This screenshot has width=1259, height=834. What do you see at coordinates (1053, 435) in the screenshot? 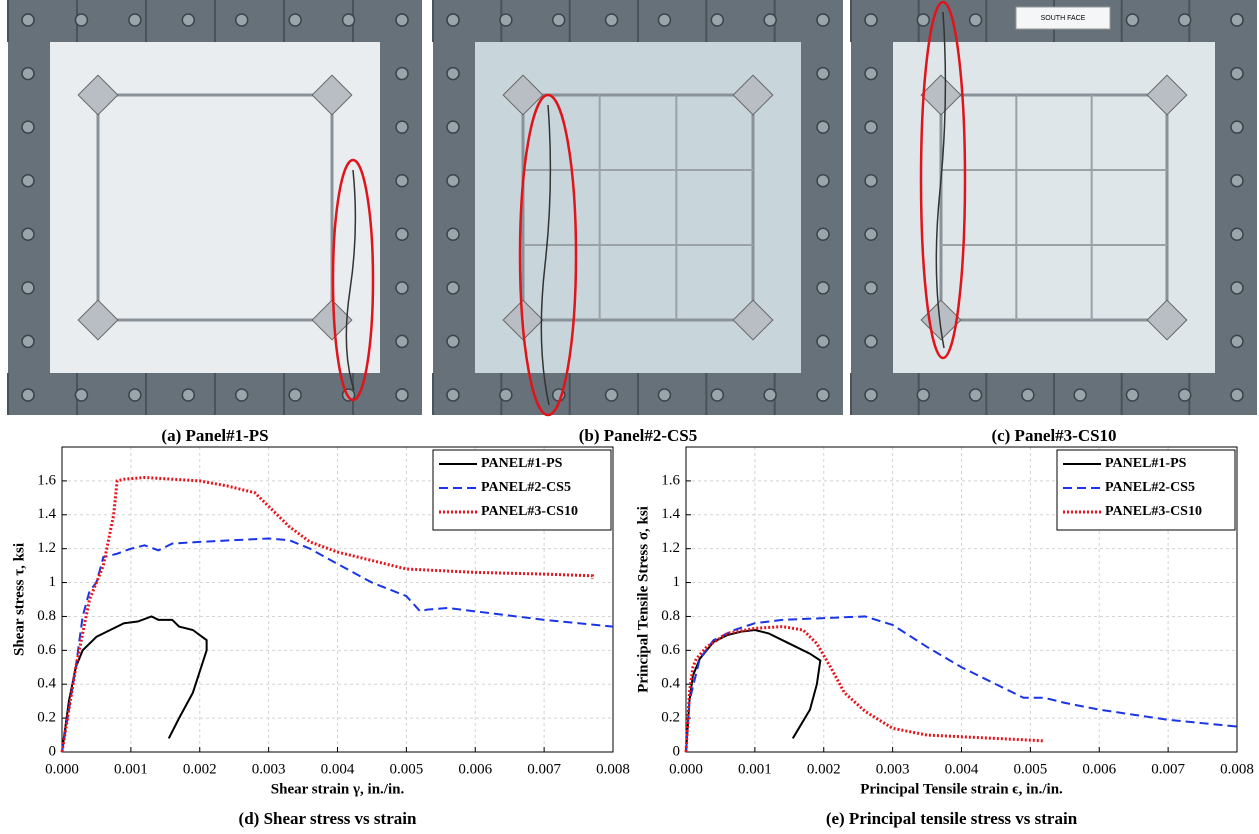
I see `photo-caption: (c) Panel#3-CS10` at bounding box center [1053, 435].